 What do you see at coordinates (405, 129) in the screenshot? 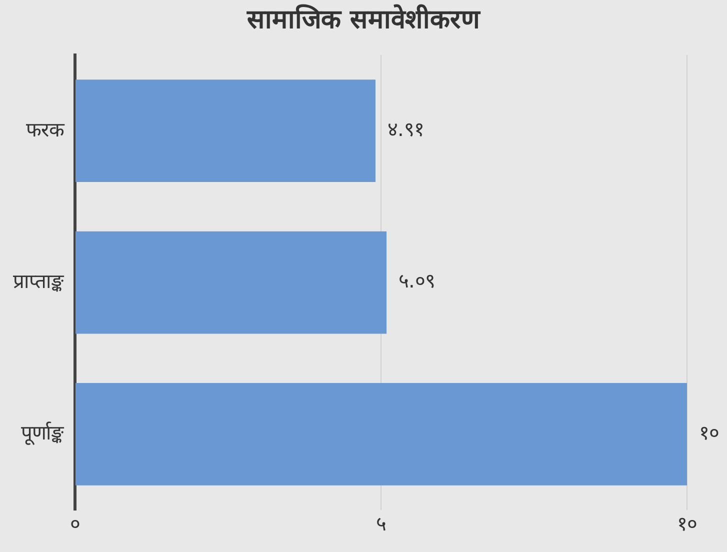
I see `data-label: ४.९१` at bounding box center [405, 129].